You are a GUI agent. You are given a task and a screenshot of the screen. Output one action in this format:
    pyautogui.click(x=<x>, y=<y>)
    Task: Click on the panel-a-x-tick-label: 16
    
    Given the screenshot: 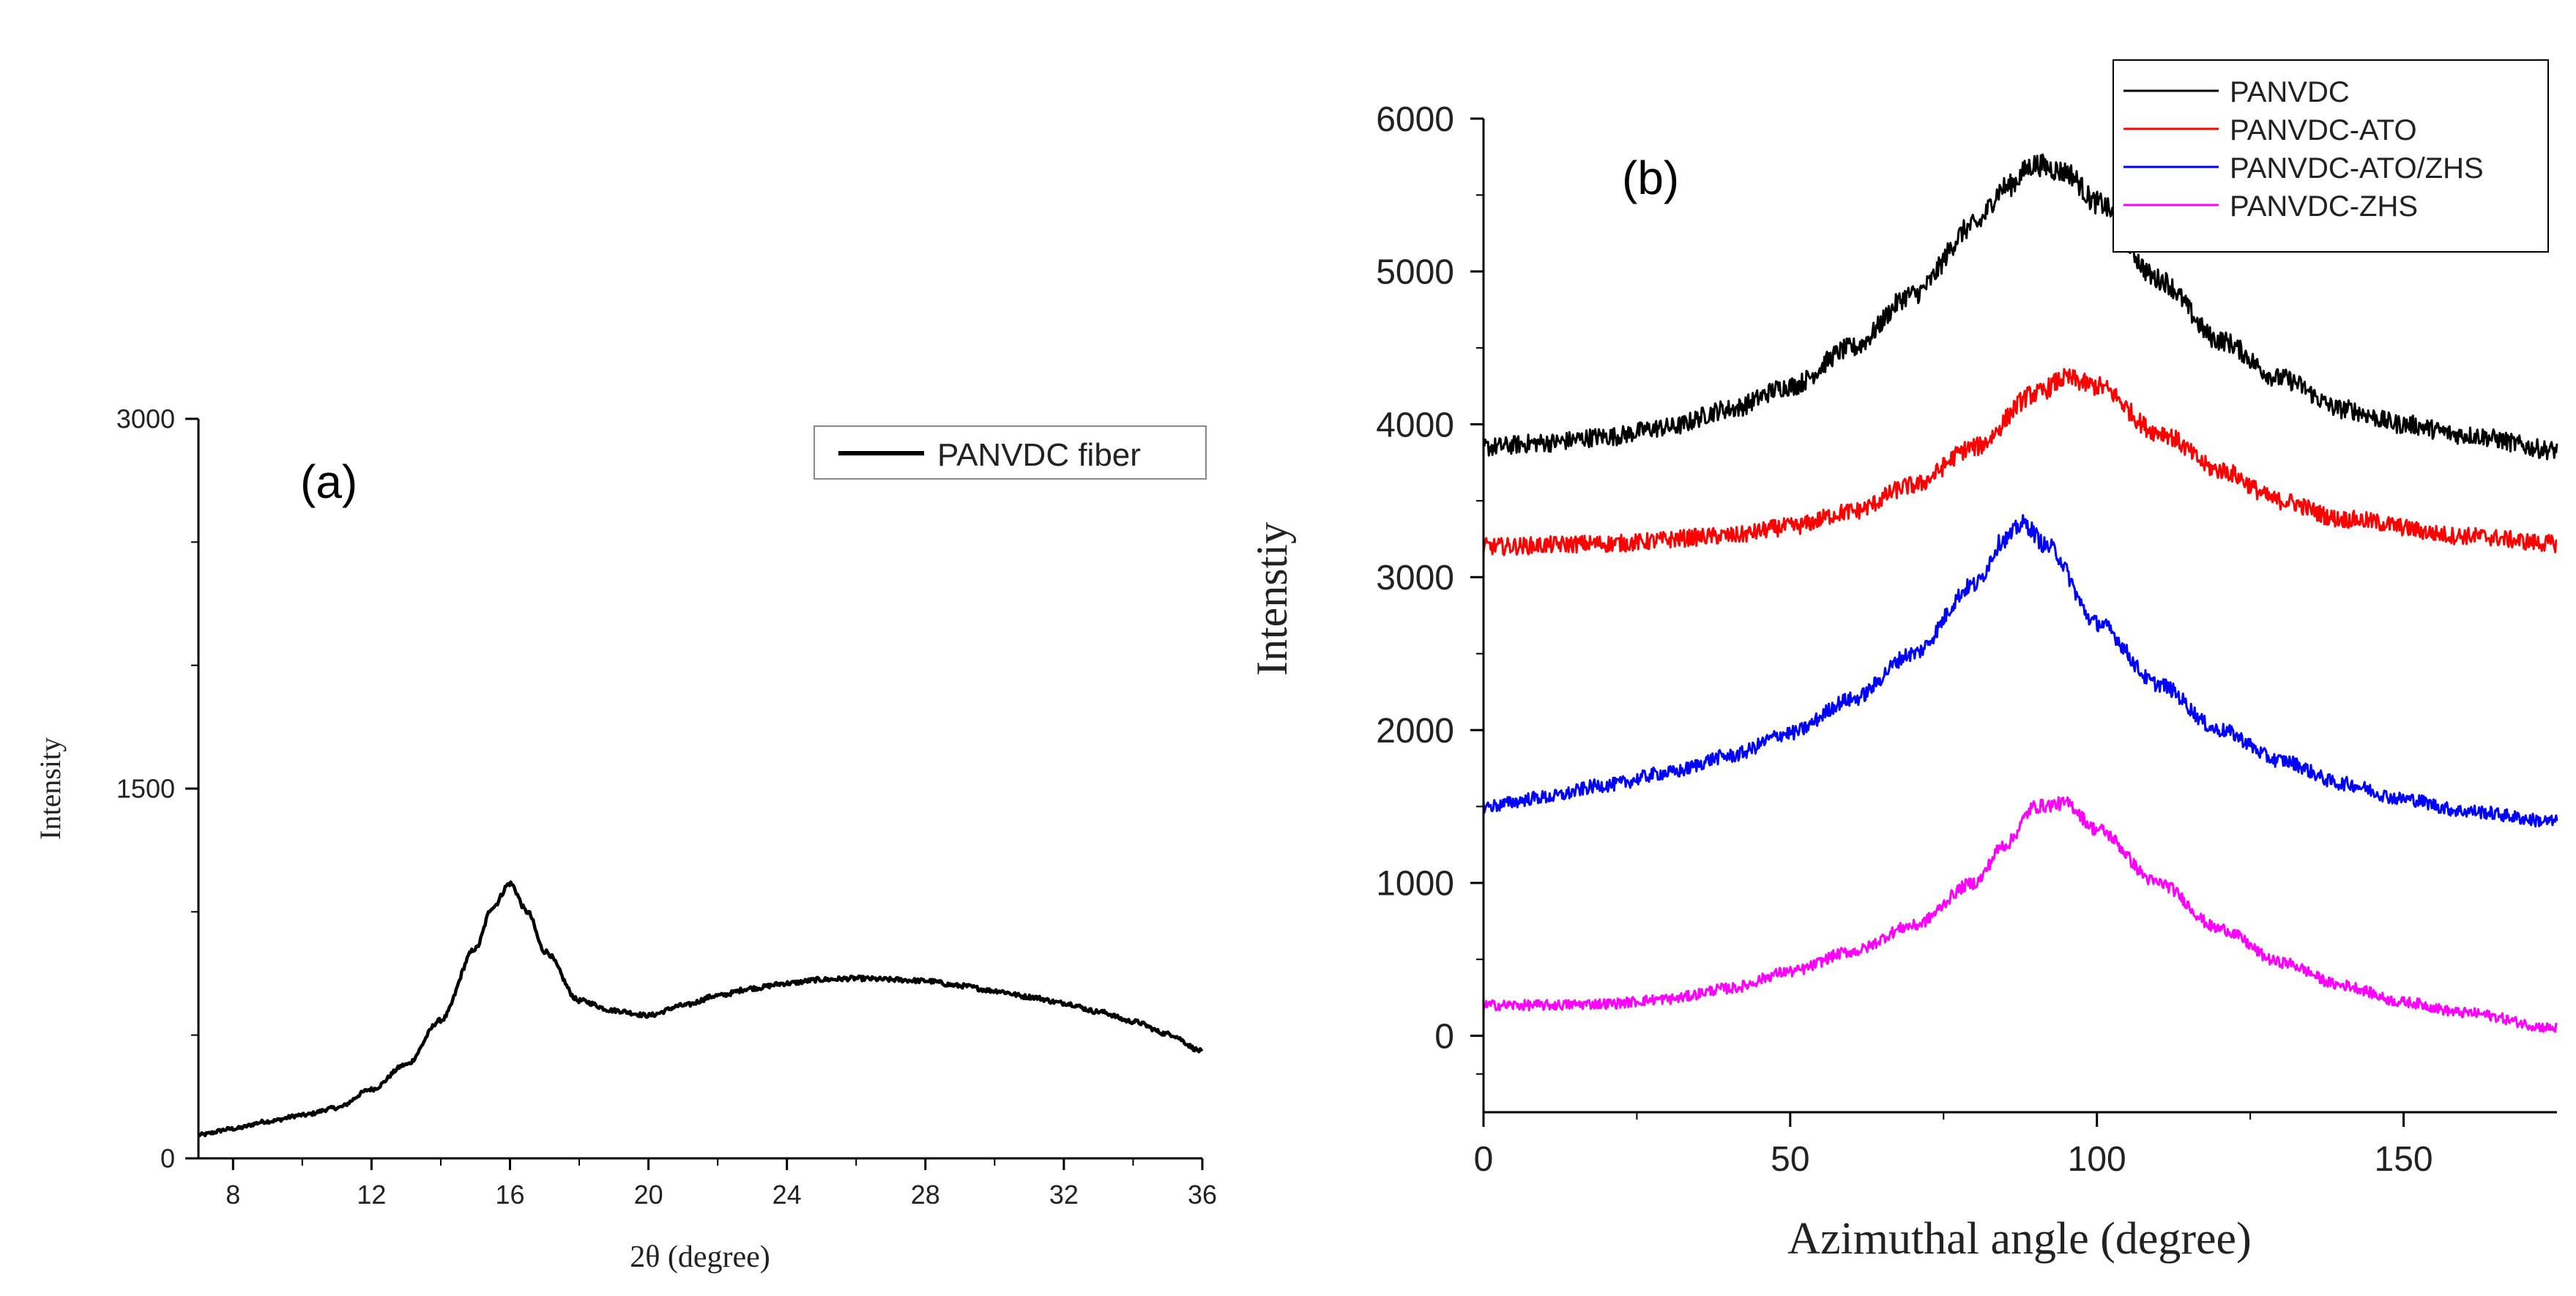 What is the action you would take?
    pyautogui.click(x=509, y=1195)
    